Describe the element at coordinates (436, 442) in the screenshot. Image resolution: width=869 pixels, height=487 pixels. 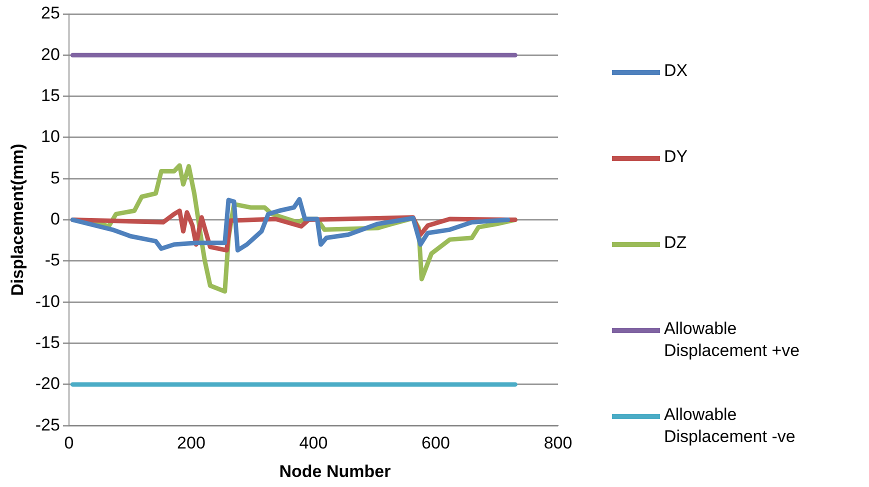
I see `x-tick-label: 600` at that location.